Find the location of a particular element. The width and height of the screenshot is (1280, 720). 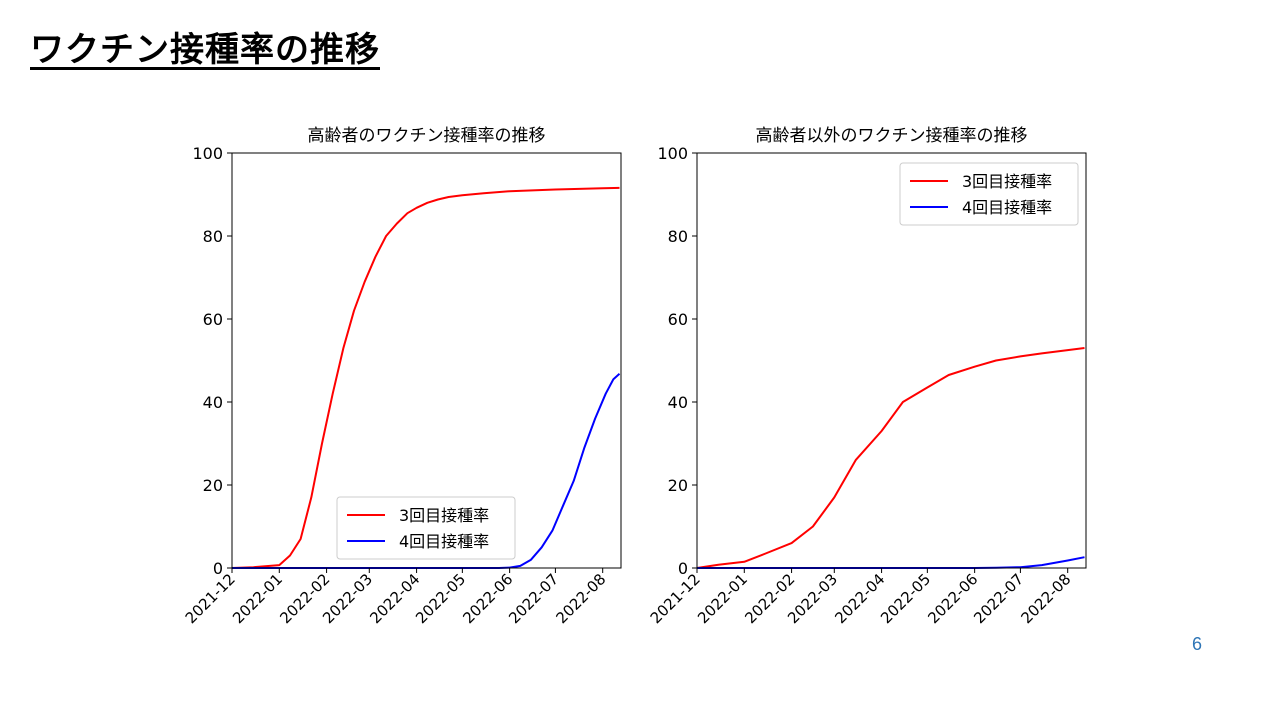

chart-title: 高齢者以外のワクチン接種率の推移 is located at coordinates (892, 136).